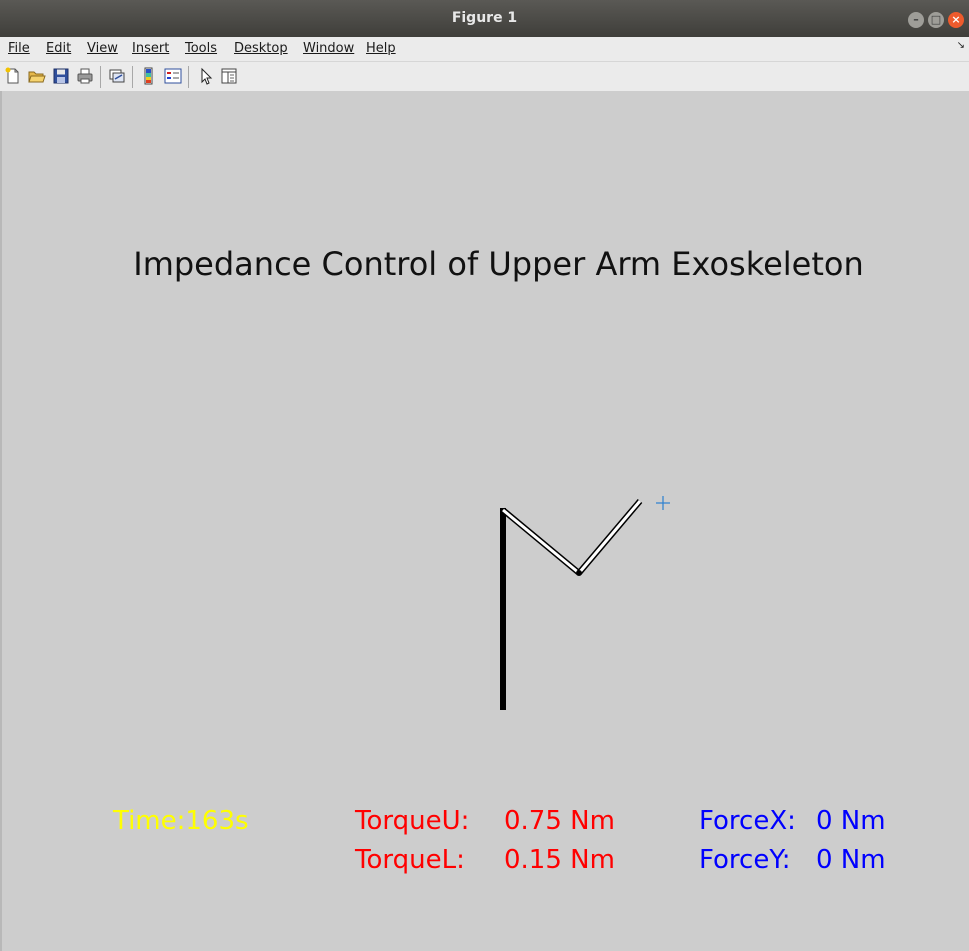  I want to click on dock-arrow-icon: ↘, so click(960, 45).